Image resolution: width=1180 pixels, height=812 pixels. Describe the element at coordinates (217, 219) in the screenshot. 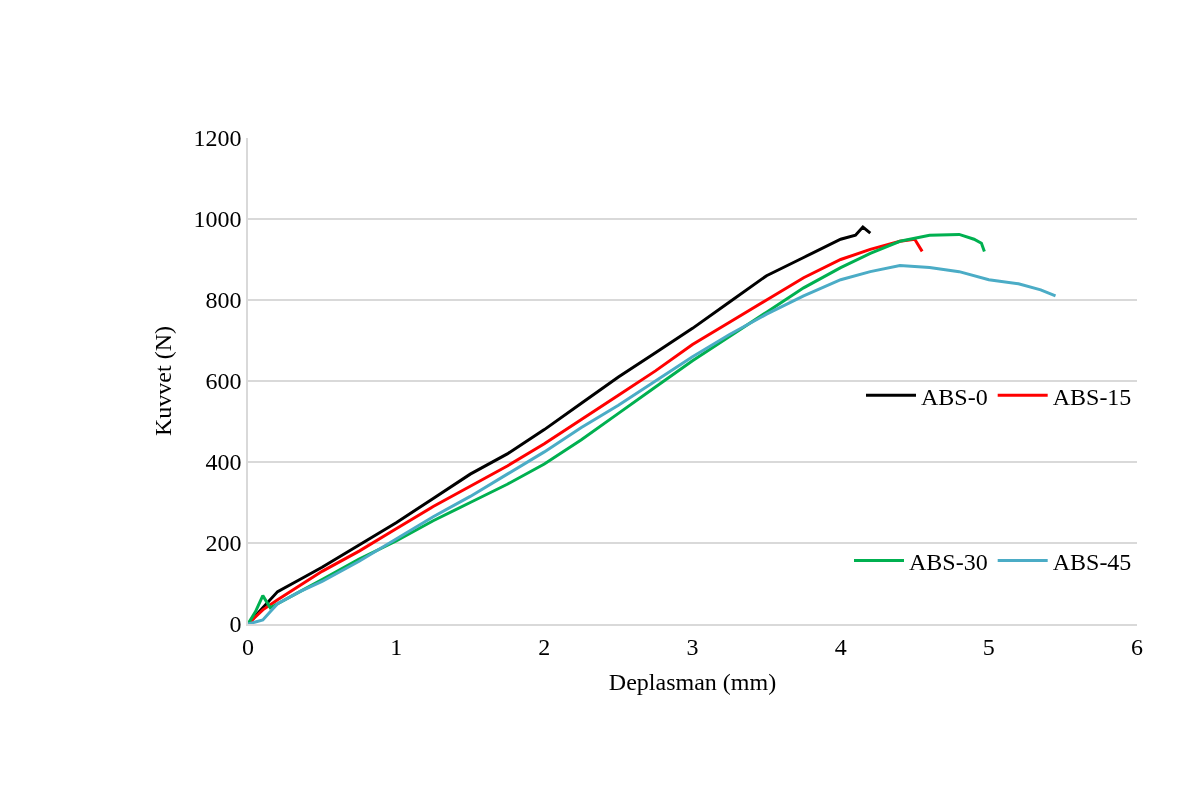

I see `y-tick-label: 1000` at that location.